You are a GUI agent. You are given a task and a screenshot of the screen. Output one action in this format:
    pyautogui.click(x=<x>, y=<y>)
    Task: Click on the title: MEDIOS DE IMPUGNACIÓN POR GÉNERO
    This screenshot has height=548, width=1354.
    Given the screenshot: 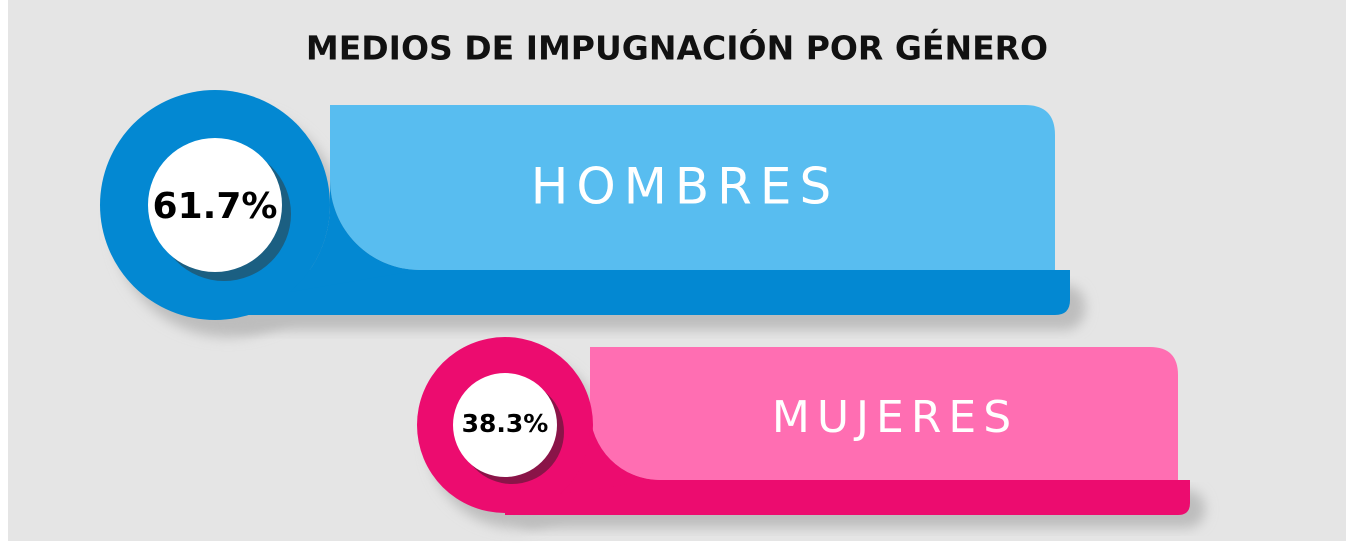 What is the action you would take?
    pyautogui.click(x=677, y=48)
    